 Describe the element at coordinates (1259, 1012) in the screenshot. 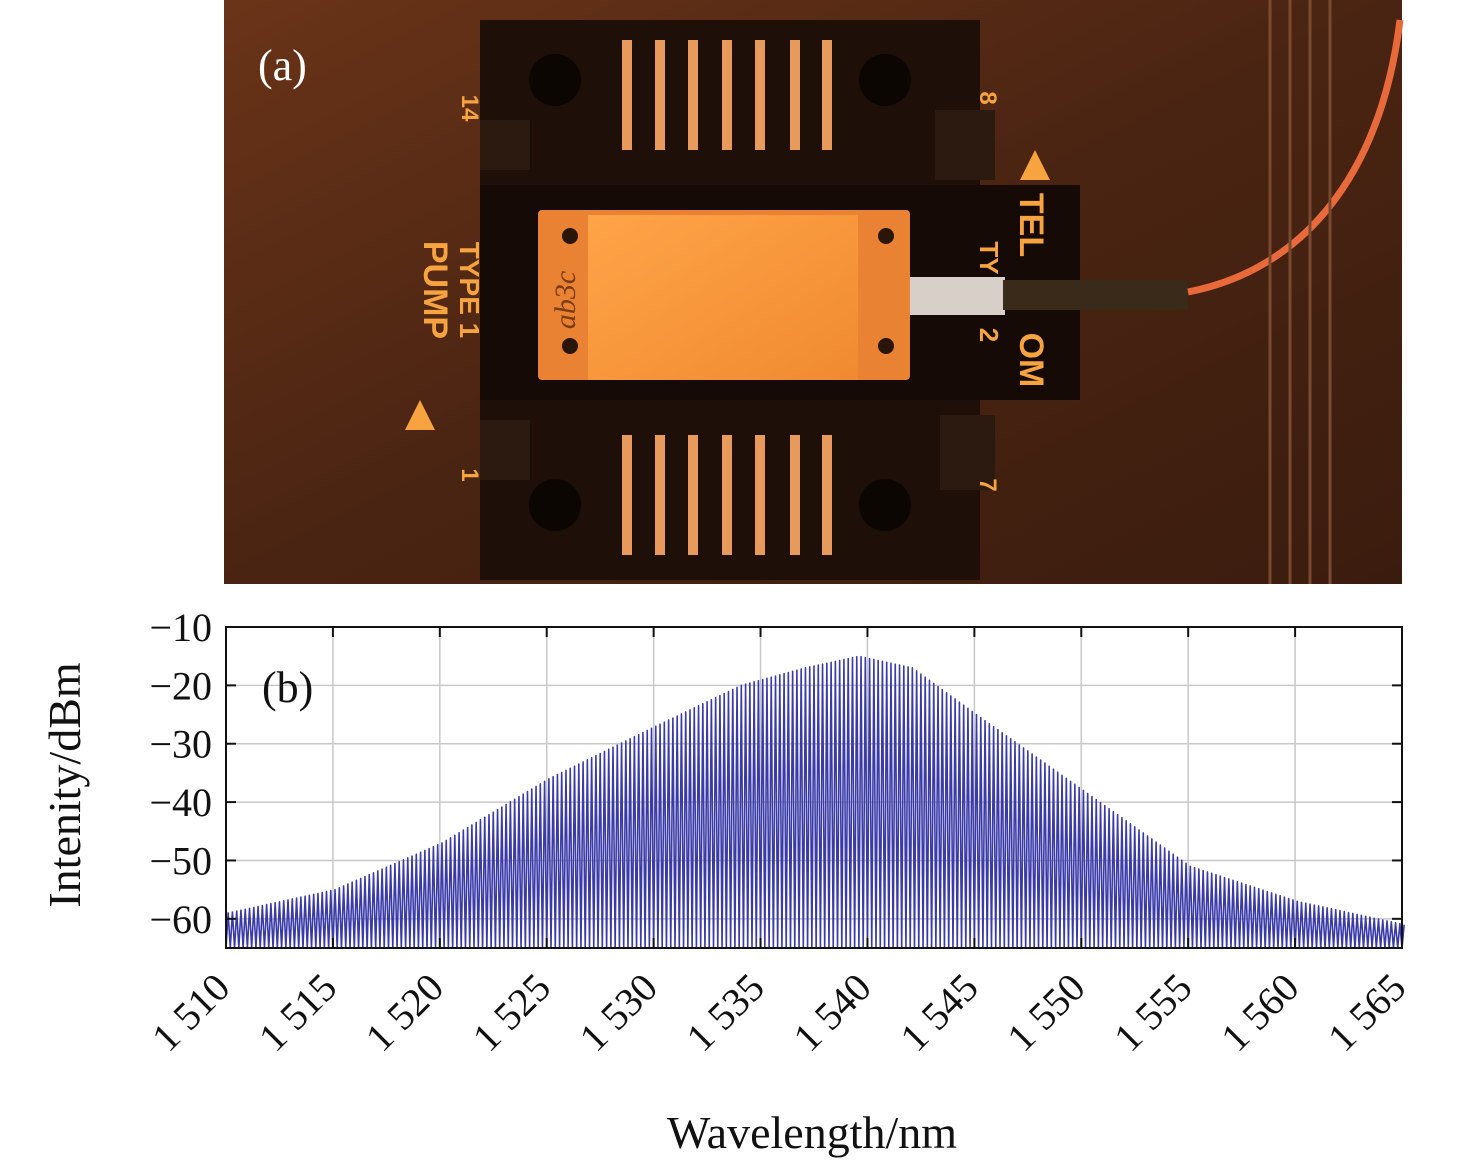

I see `x-tick-label: 1 560` at that location.